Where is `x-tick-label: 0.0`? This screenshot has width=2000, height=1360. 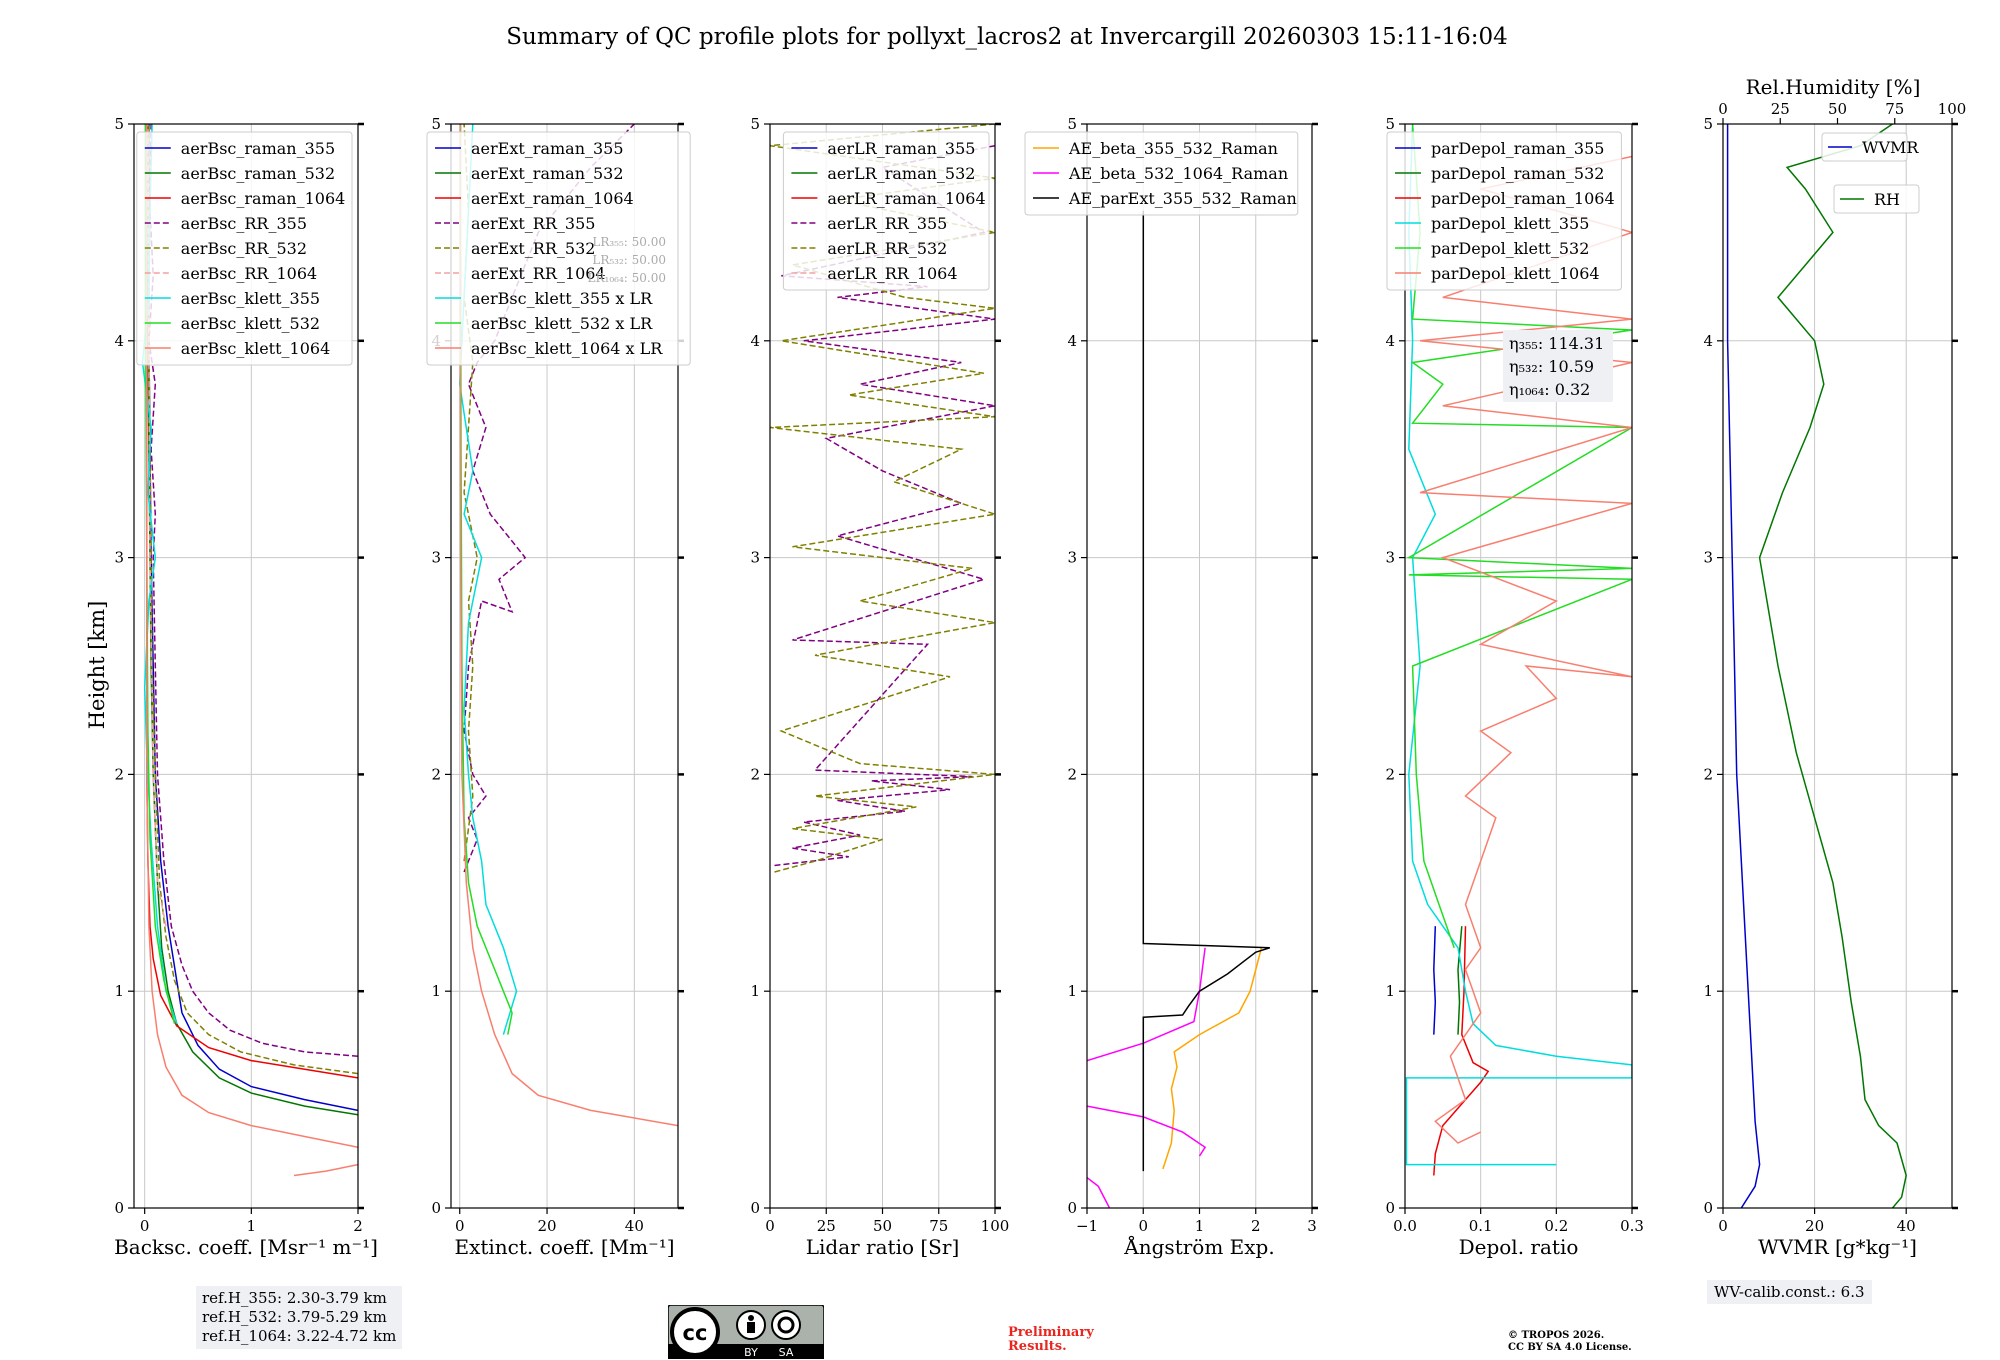 x-tick-label: 0.0 is located at coordinates (1405, 1226).